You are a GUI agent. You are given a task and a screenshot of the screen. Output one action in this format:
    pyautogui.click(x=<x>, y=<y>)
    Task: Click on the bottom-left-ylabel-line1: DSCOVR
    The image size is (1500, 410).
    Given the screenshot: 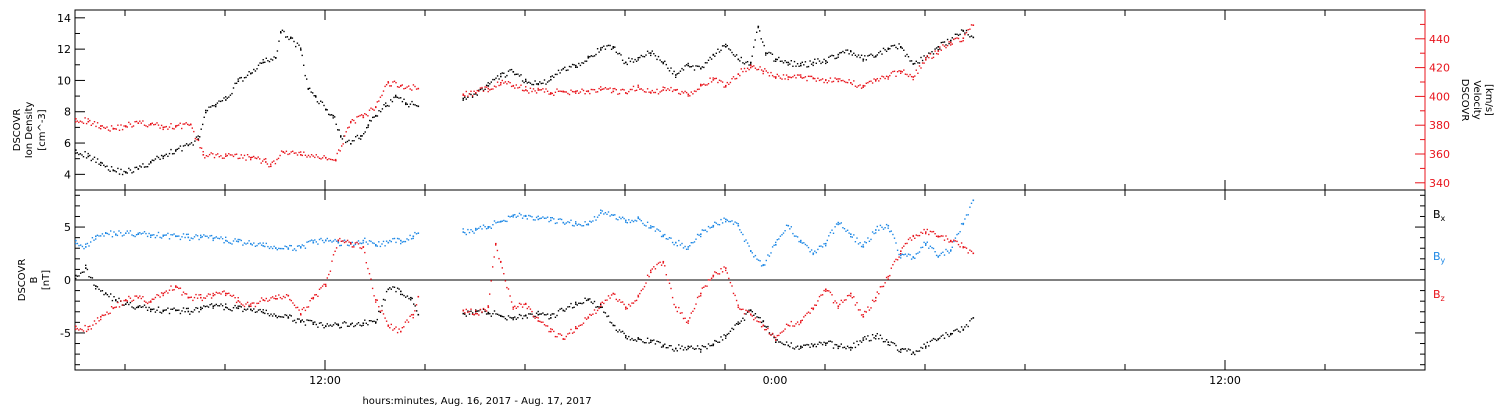 What is the action you would take?
    pyautogui.click(x=22, y=280)
    